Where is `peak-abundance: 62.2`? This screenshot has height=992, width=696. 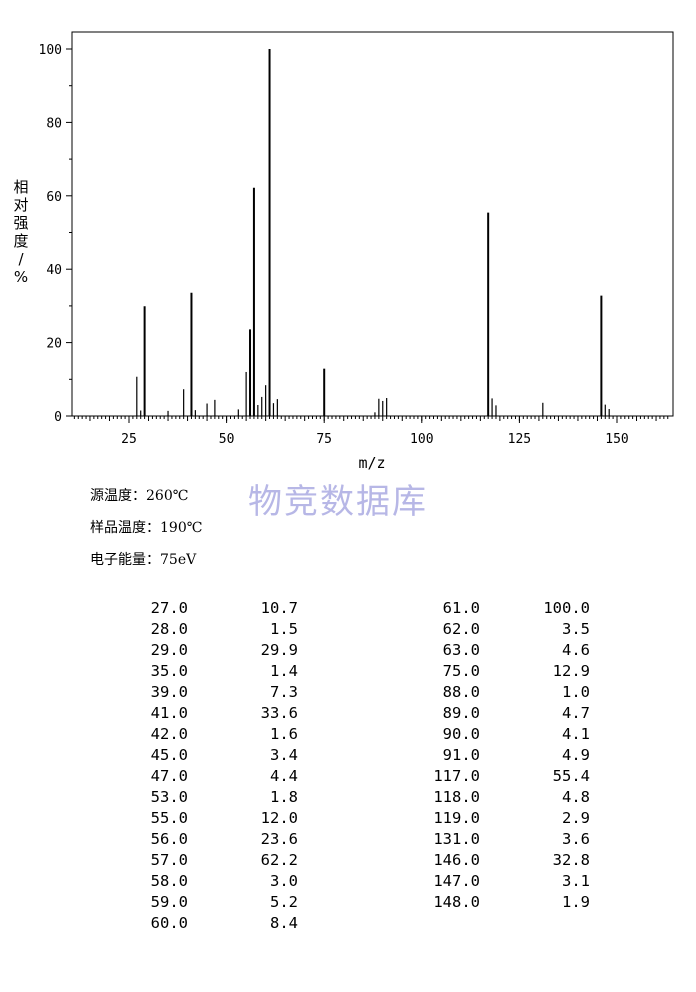 peak-abundance: 62.2 is located at coordinates (279, 860).